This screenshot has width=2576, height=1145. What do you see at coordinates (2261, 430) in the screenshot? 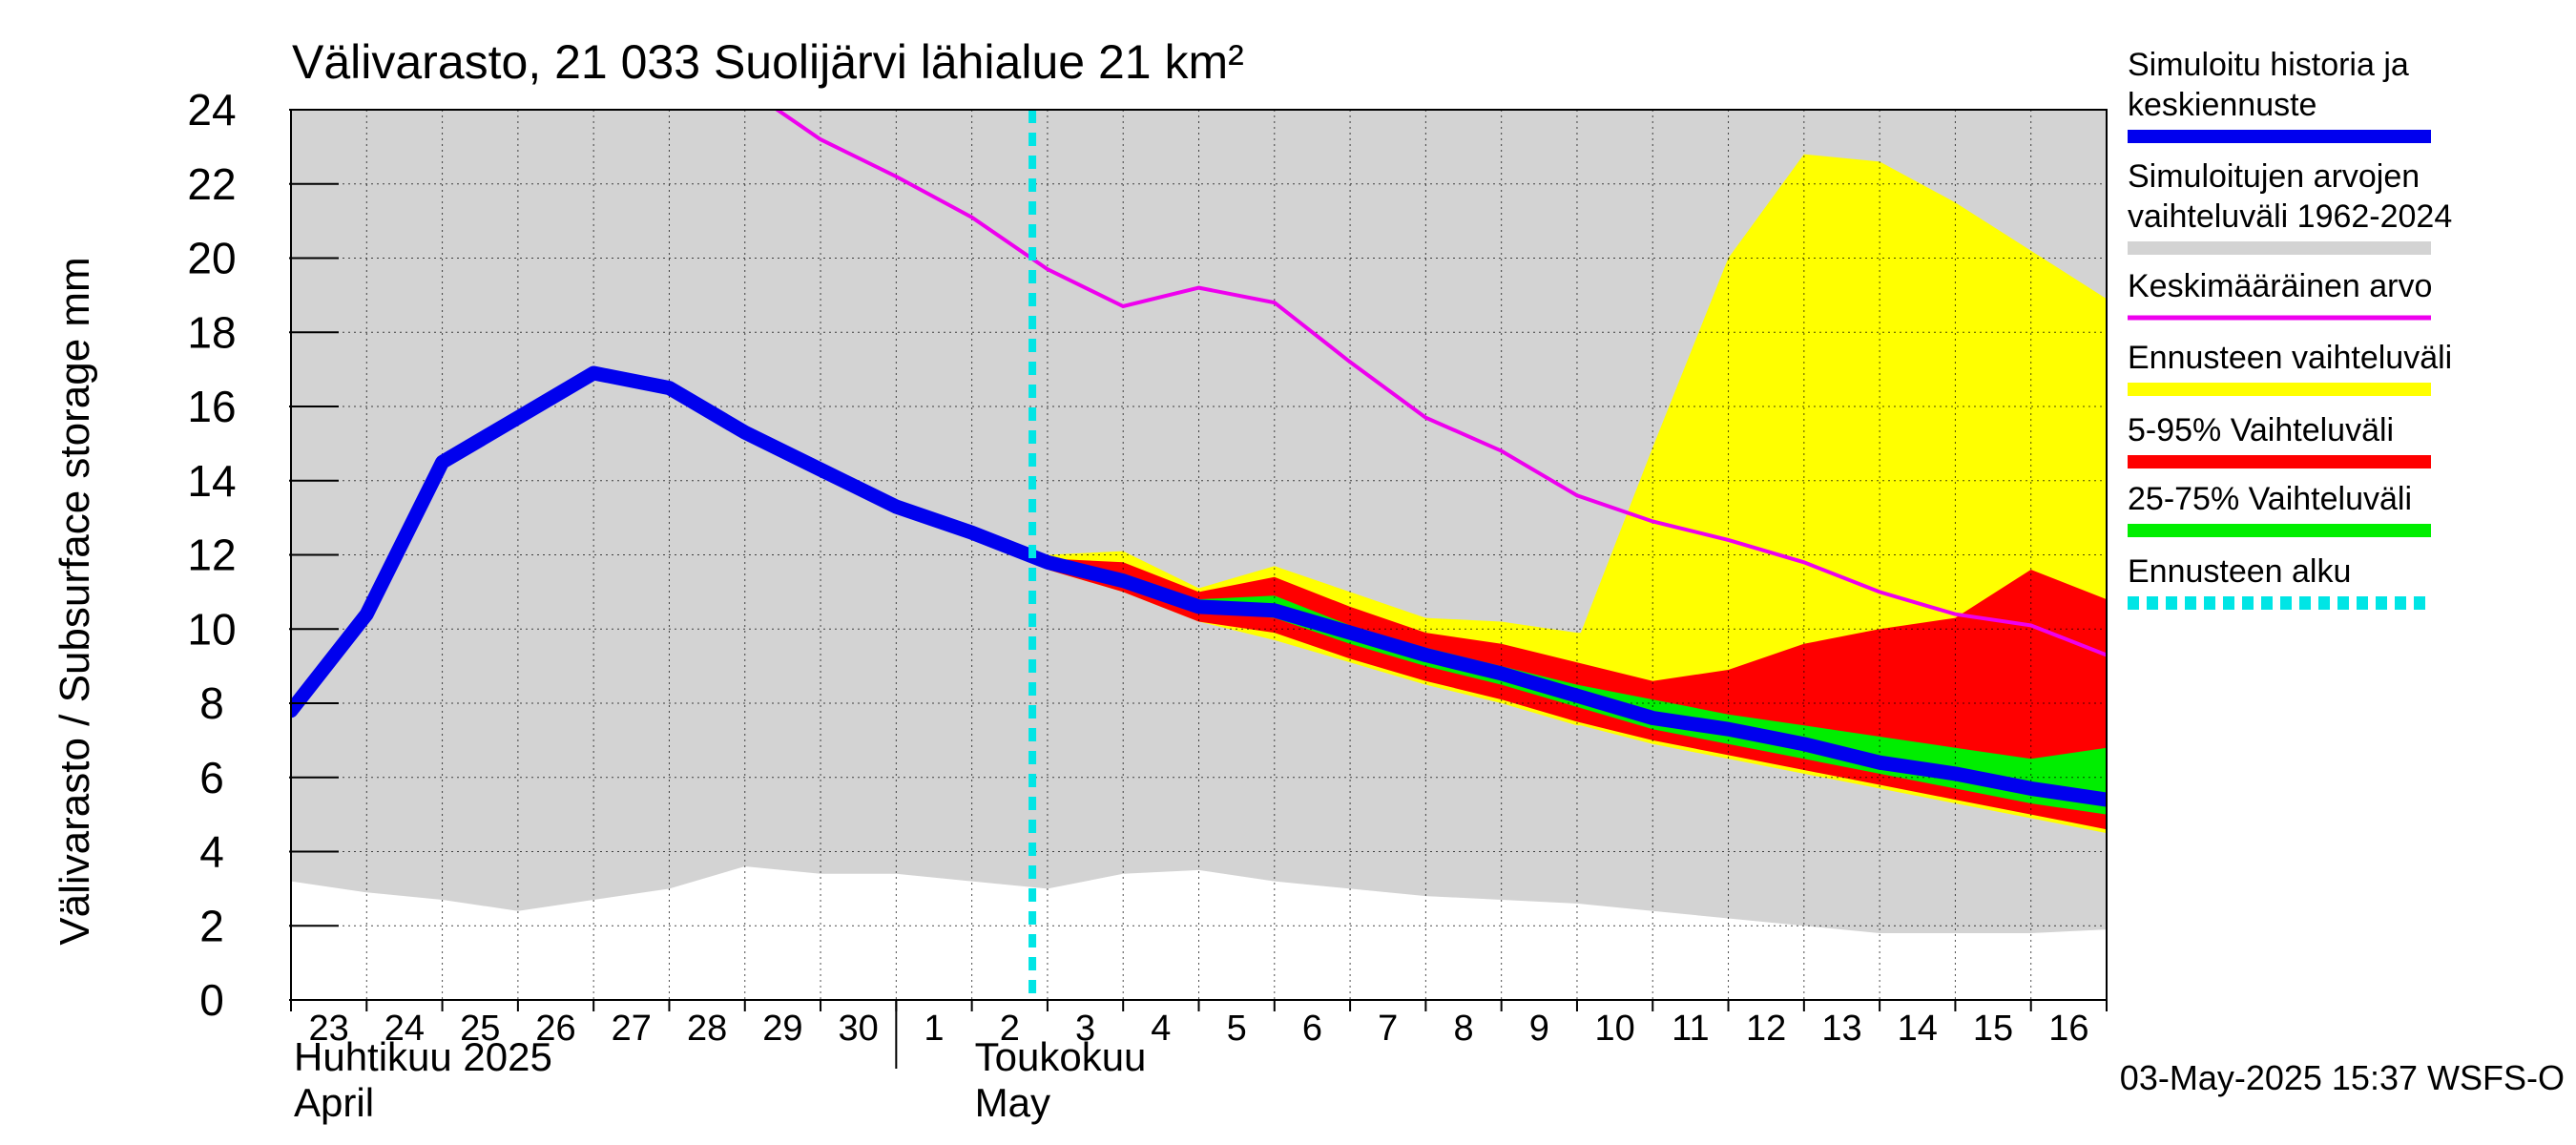
I see `legend-label: 5-95% Vaihteluväli` at bounding box center [2261, 430].